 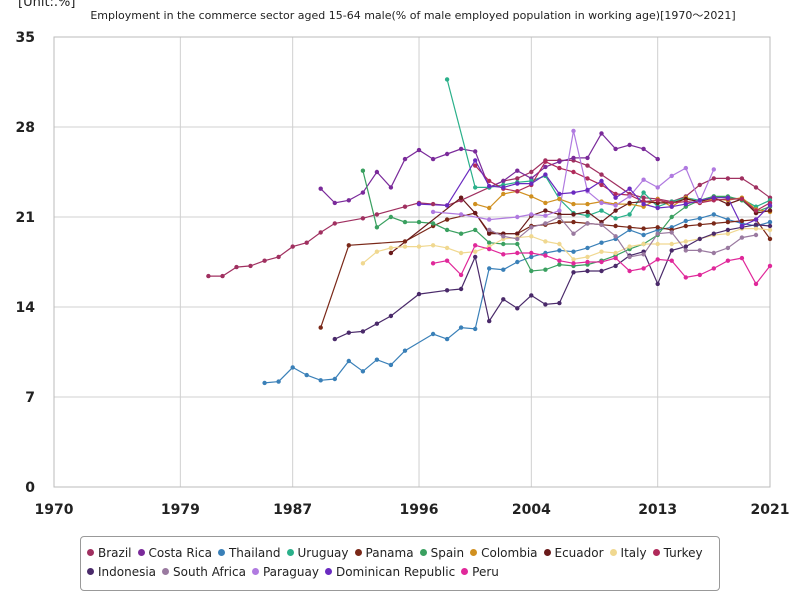 What do you see at coordinates (480, 572) in the screenshot?
I see `legend-item-peru: Peru` at bounding box center [480, 572].